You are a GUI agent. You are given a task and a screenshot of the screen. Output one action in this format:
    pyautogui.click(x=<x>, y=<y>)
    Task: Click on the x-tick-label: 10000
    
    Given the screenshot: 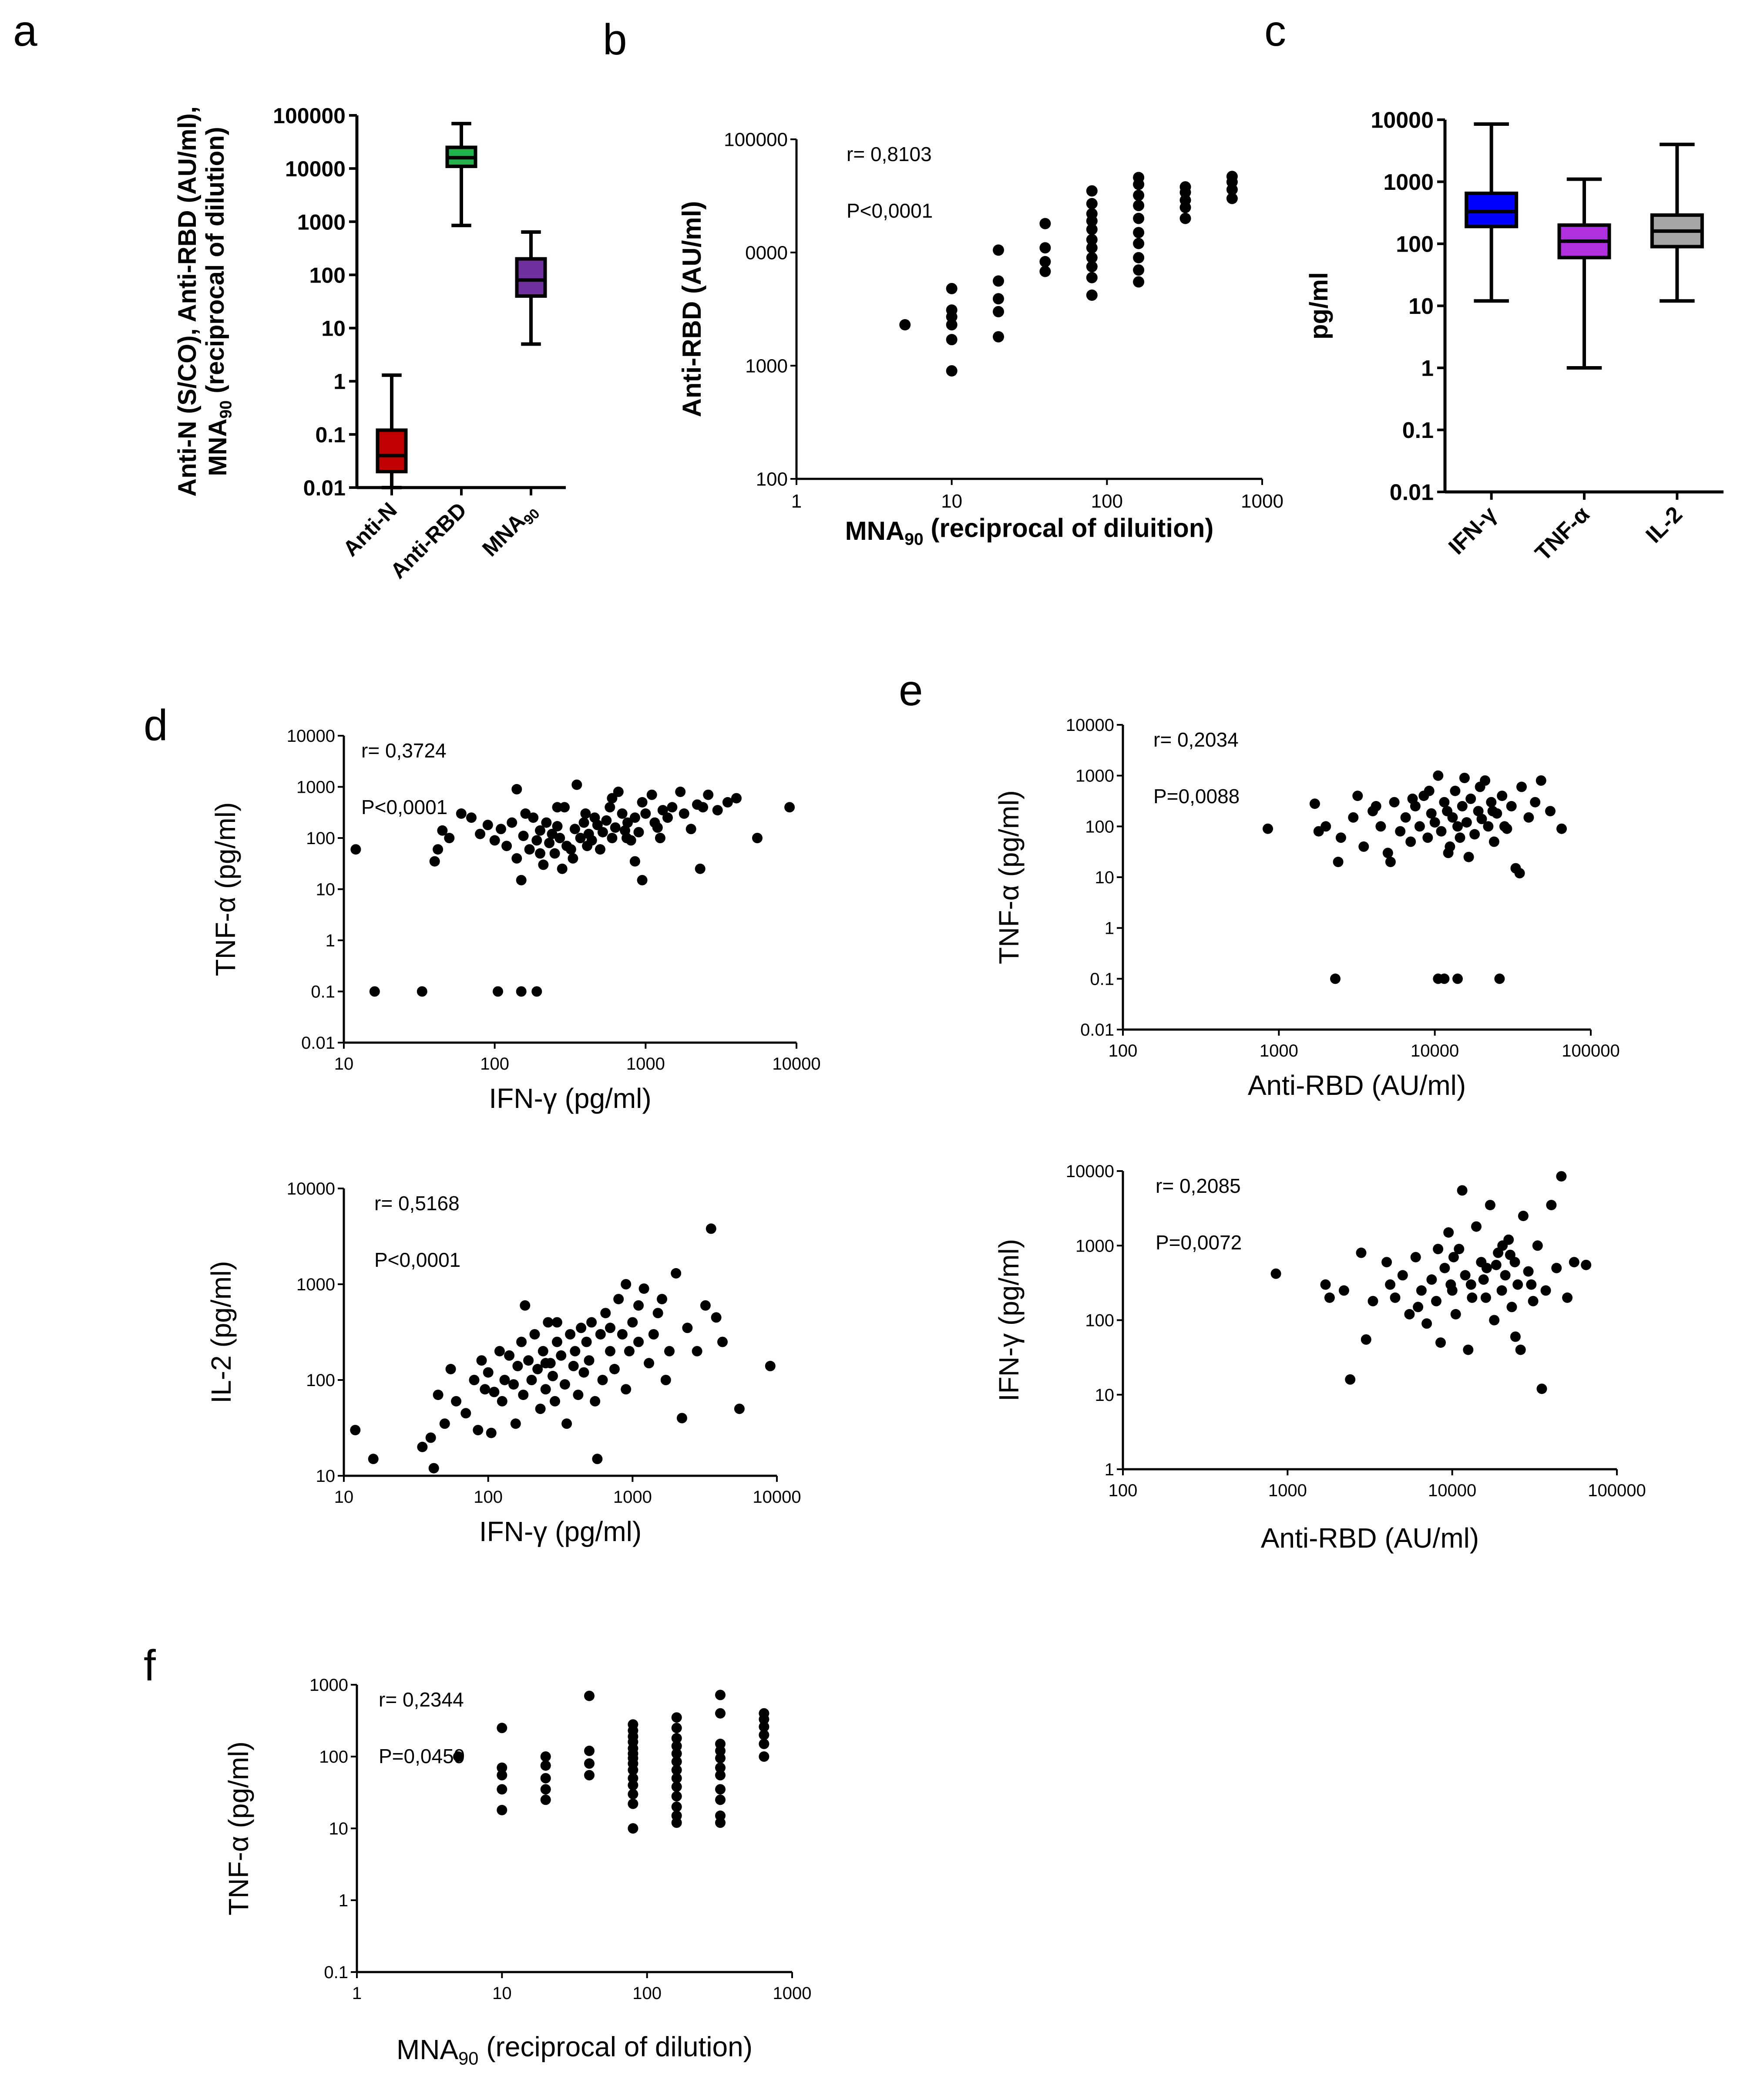 What is the action you would take?
    pyautogui.click(x=1452, y=1490)
    